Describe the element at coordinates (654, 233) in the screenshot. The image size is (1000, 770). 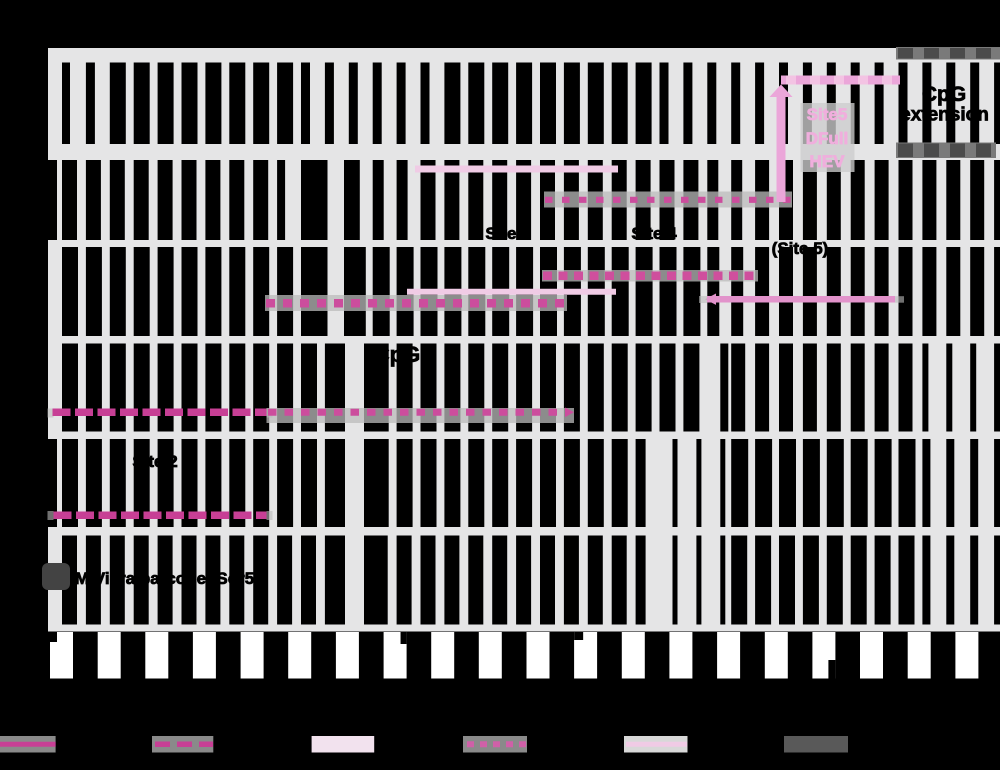
I see `svg-text: Site 4` at that location.